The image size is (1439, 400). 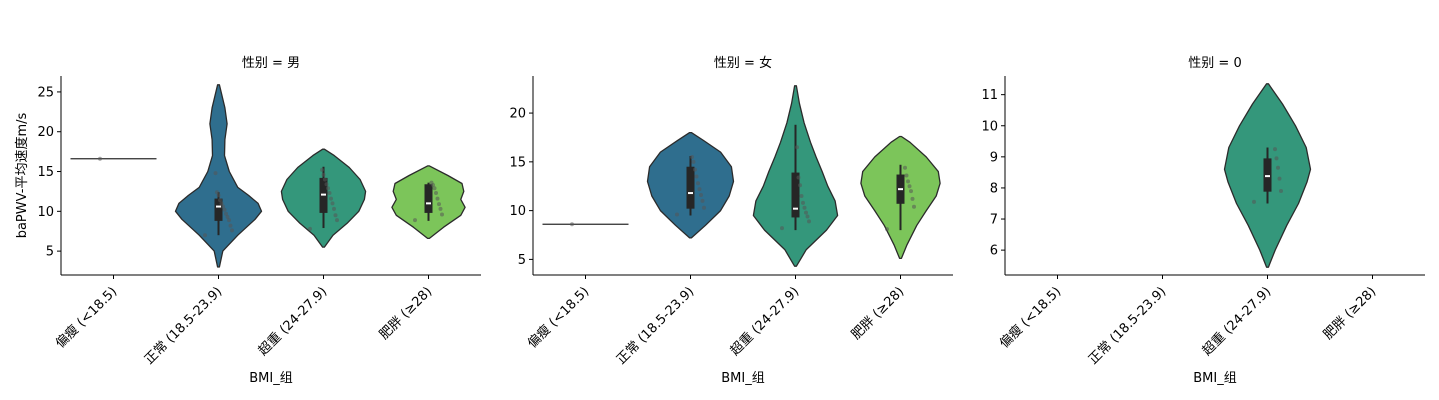 I want to click on y-tick-label: 5, so click(x=50, y=252).